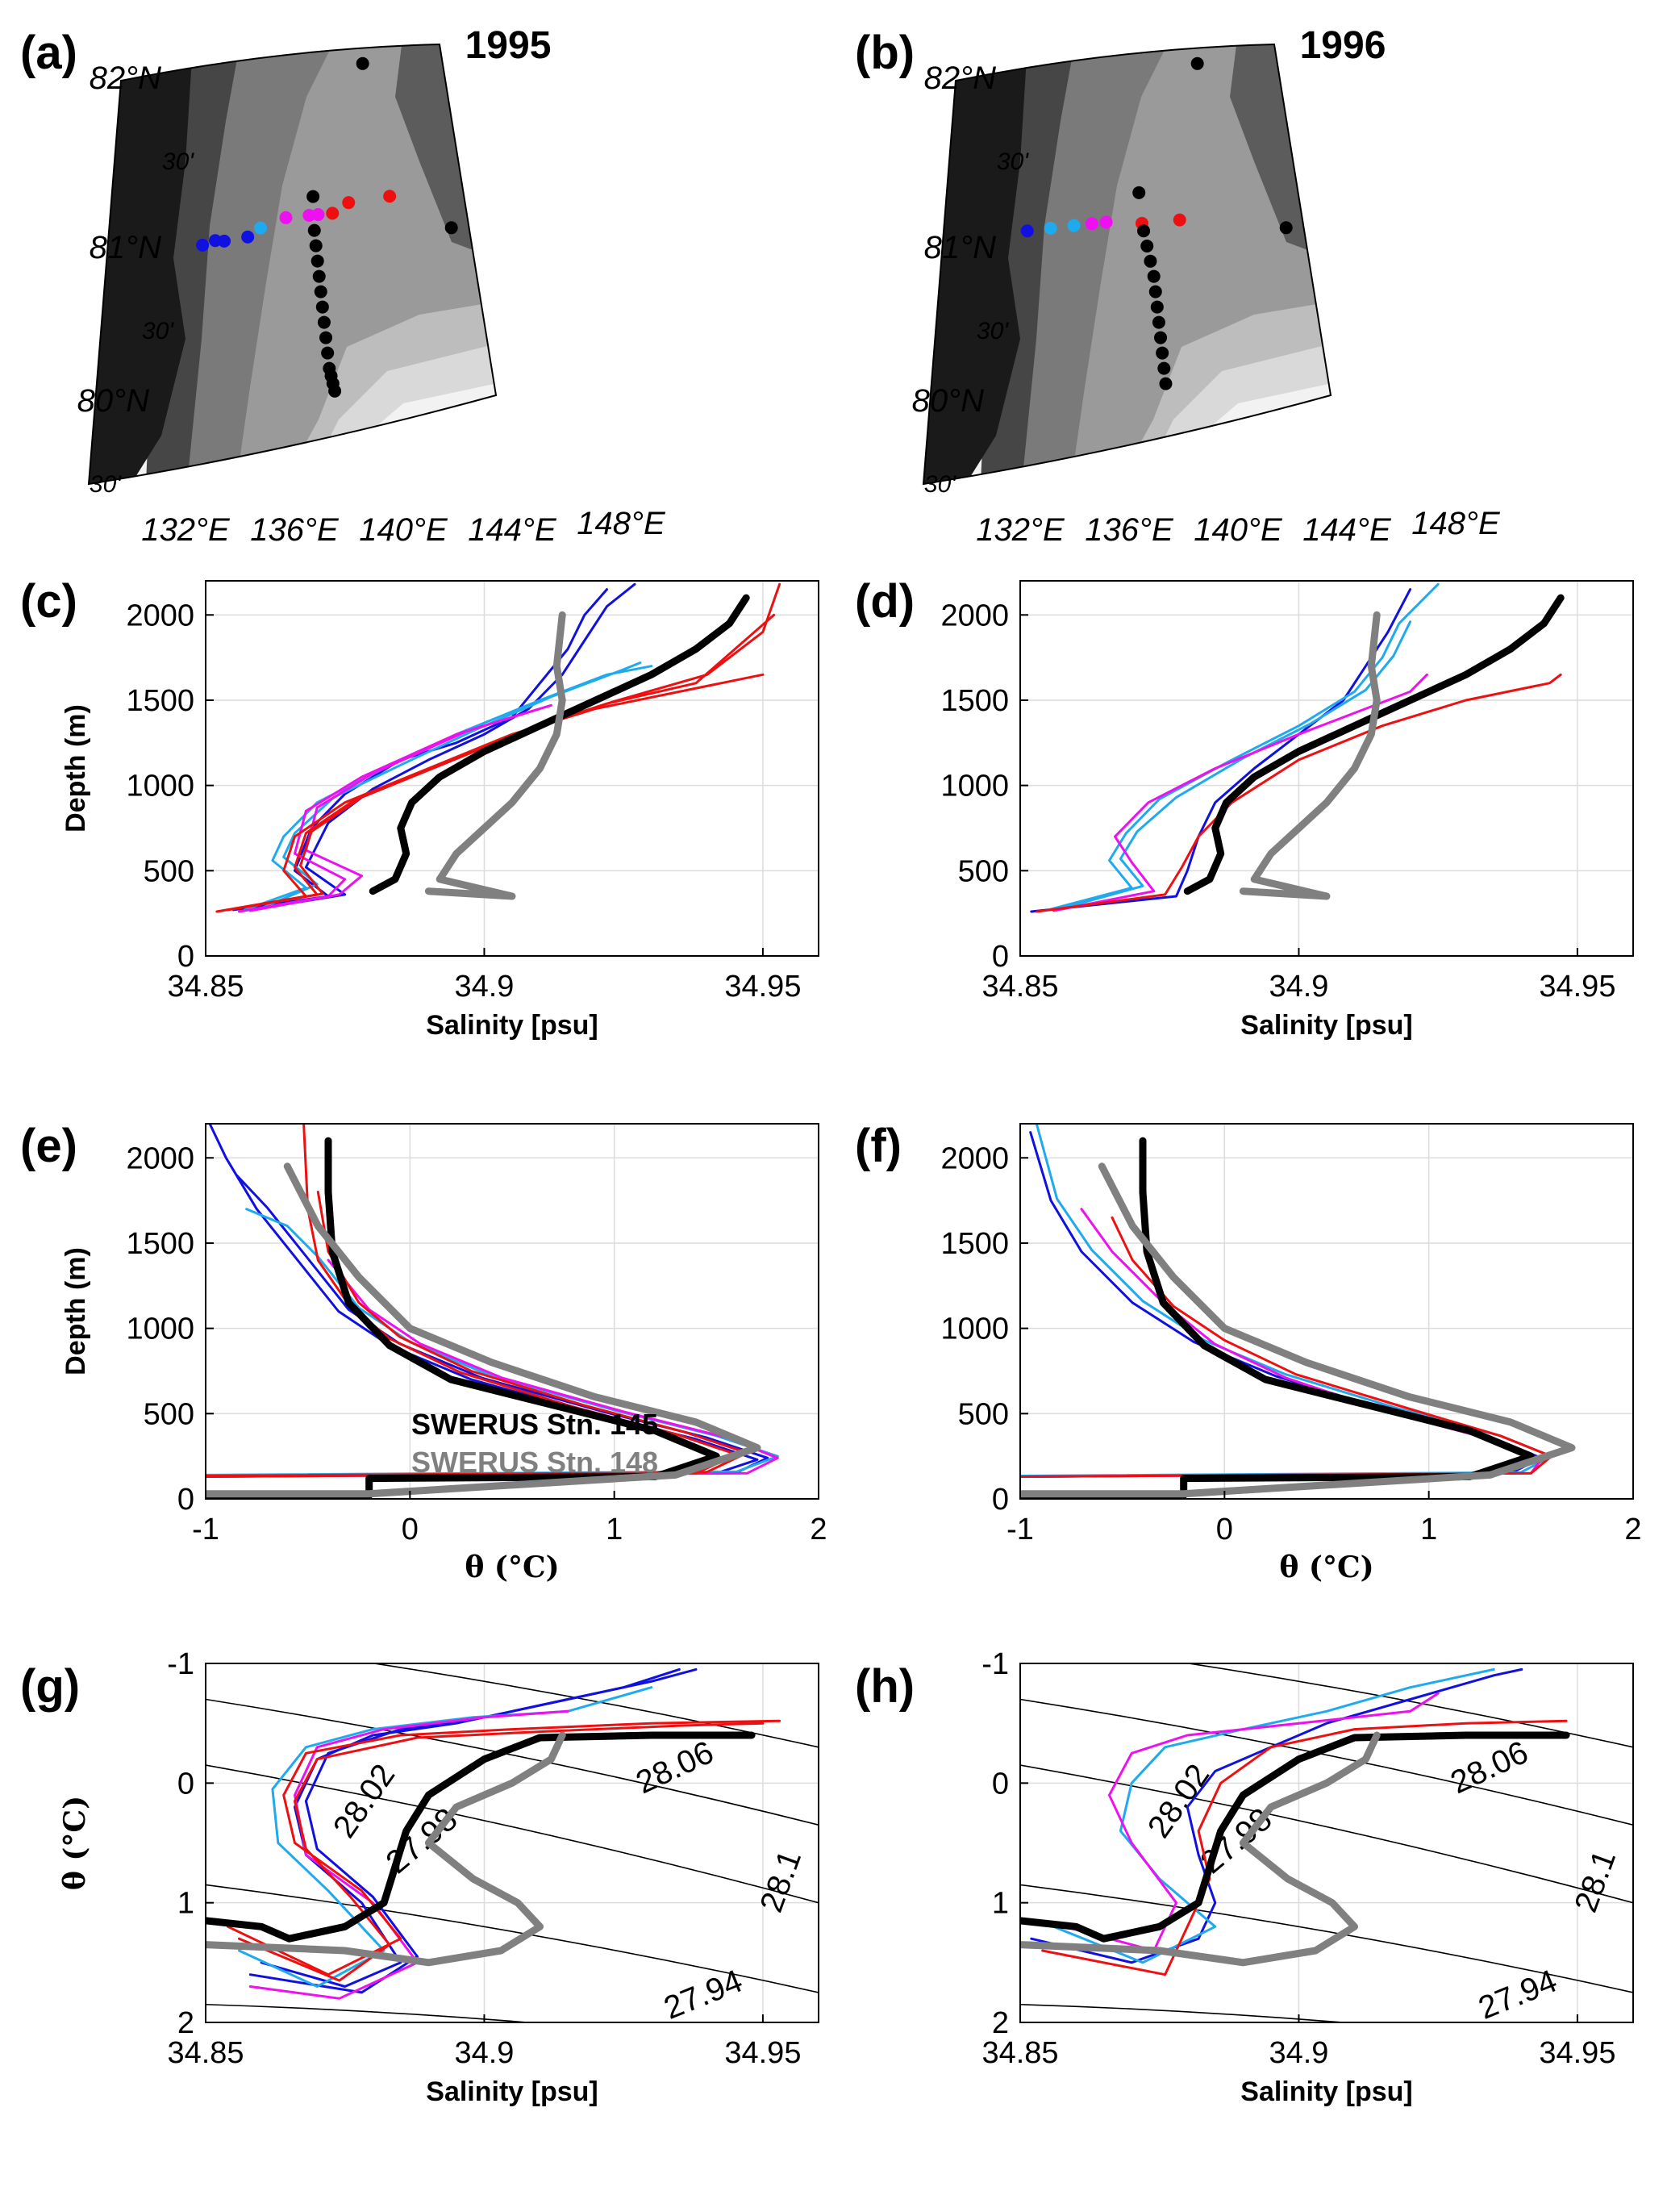 The height and width of the screenshot is (2212, 1667). Describe the element at coordinates (885, 53) in the screenshot. I see `panel-label-b: (b)` at that location.